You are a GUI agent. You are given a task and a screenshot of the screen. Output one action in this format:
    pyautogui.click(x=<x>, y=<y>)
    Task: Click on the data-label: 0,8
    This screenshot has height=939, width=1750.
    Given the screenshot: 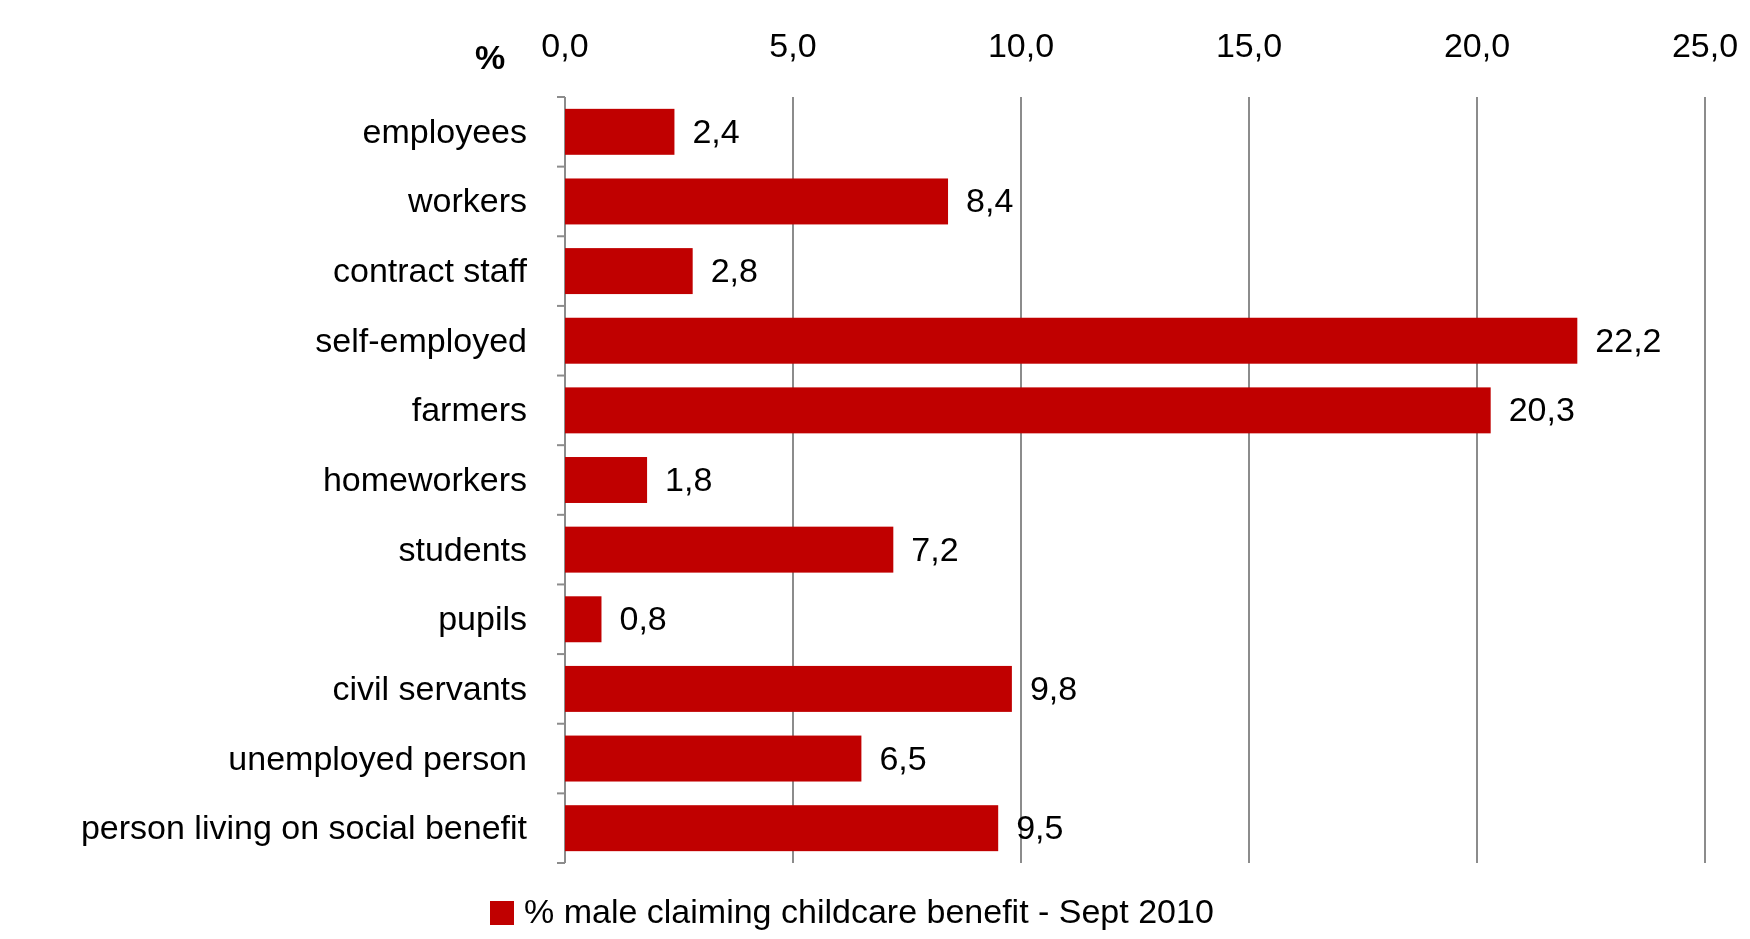 What is the action you would take?
    pyautogui.click(x=643, y=618)
    